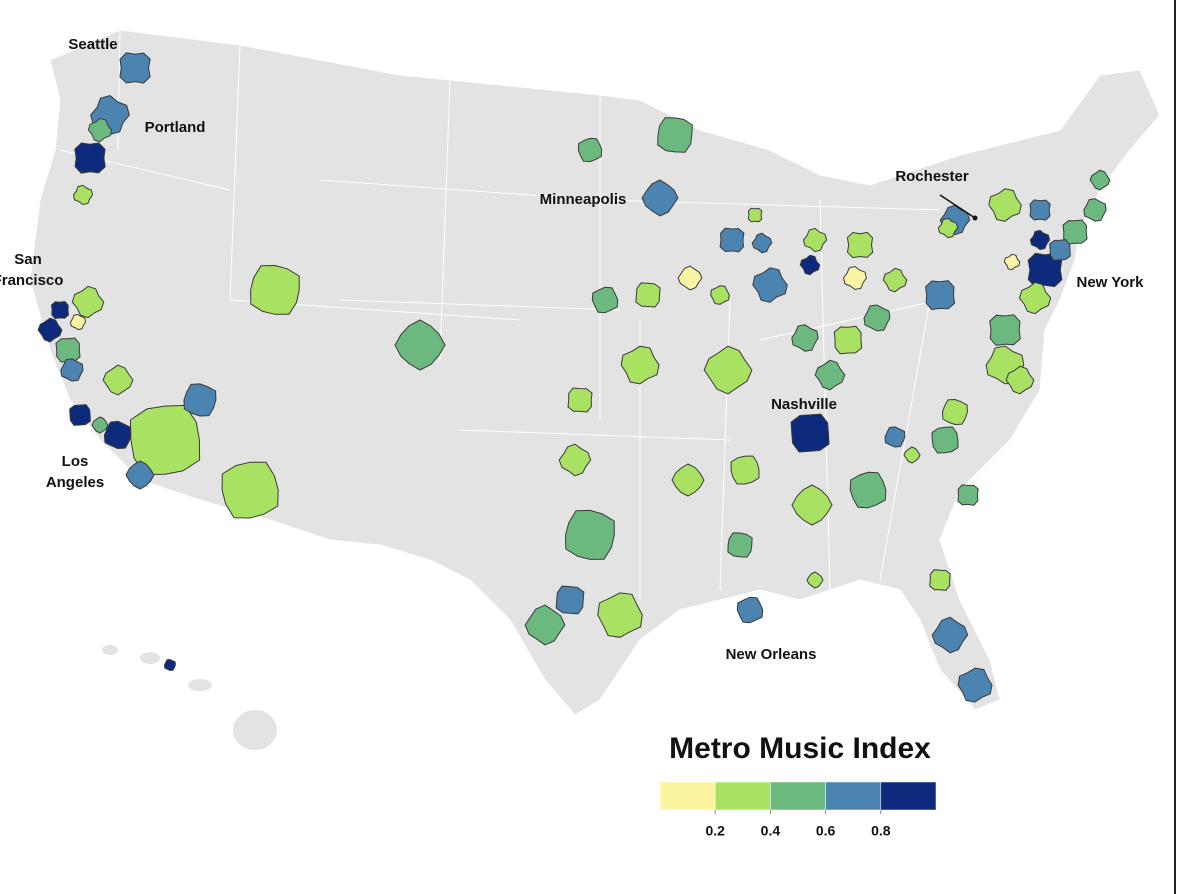 The height and width of the screenshot is (894, 1178). Describe the element at coordinates (800, 748) in the screenshot. I see `legend-title: Metro Music Index` at that location.